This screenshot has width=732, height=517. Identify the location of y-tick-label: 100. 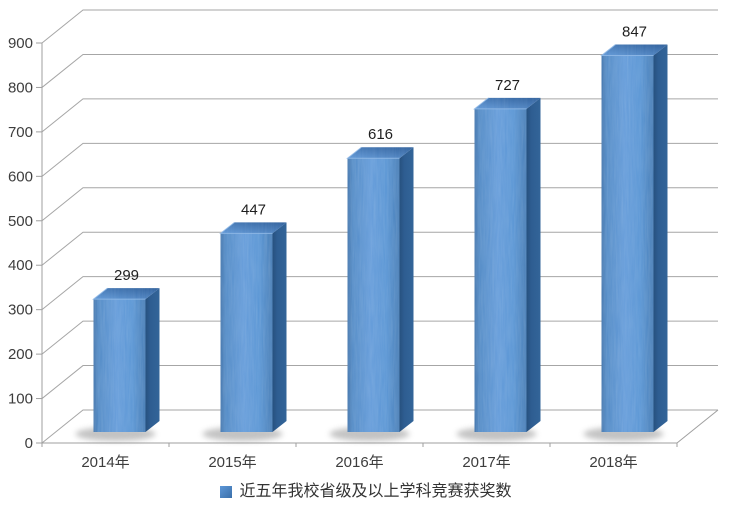
(20, 399).